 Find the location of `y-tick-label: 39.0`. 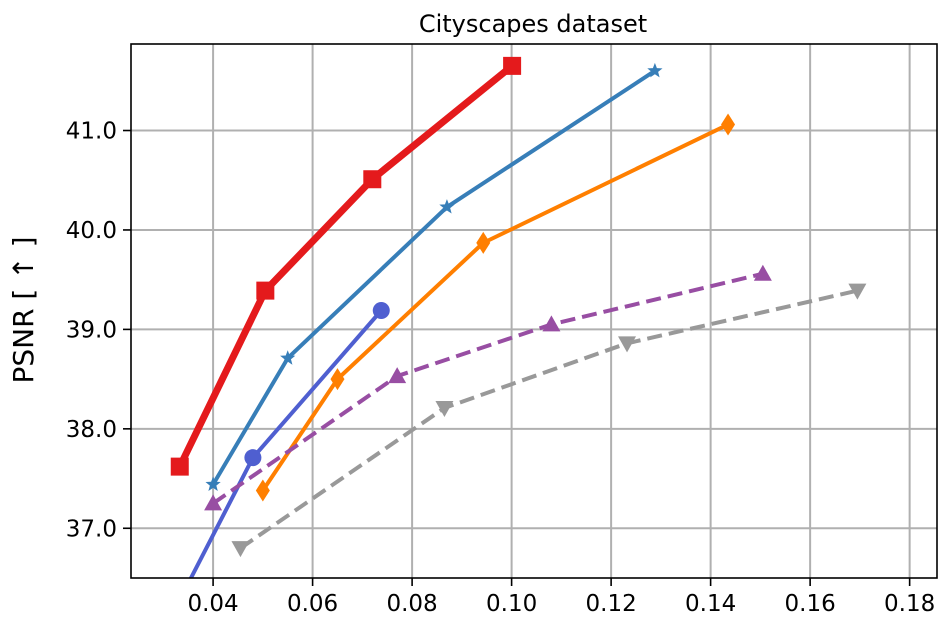

y-tick-label: 39.0 is located at coordinates (91, 330).